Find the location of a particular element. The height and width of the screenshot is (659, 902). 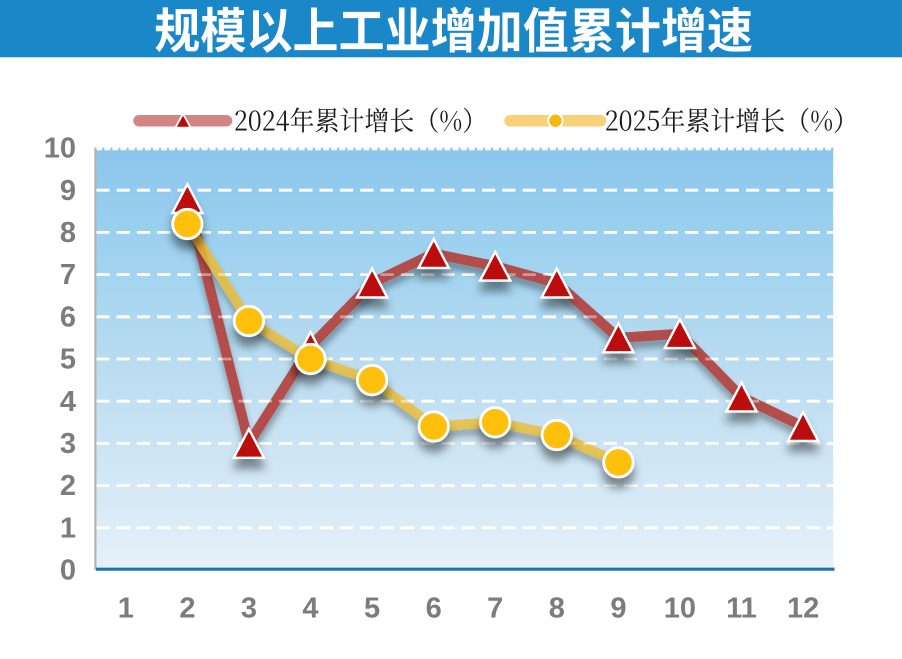

svg-text: 11 is located at coordinates (741, 608).